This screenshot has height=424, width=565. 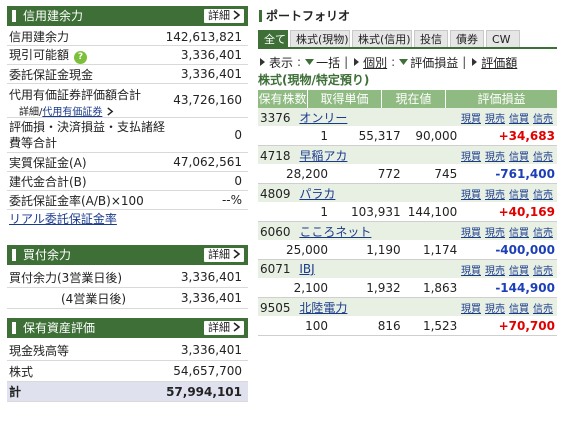 I want to click on daiyou-link: 代用有価証券, so click(x=72, y=112).